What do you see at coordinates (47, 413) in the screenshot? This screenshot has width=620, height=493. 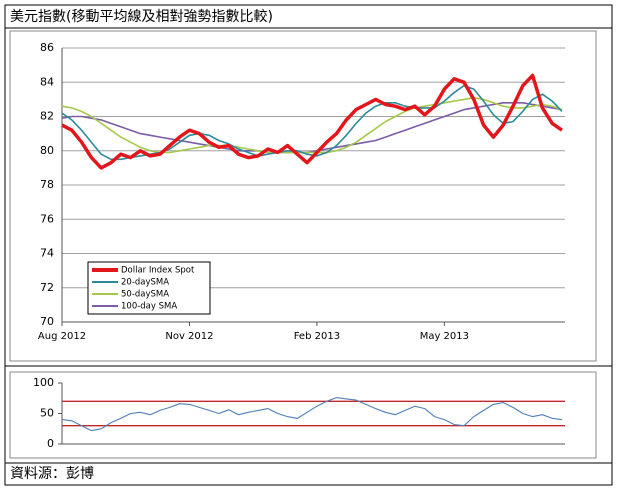 I see `y-tick-label: 50` at bounding box center [47, 413].